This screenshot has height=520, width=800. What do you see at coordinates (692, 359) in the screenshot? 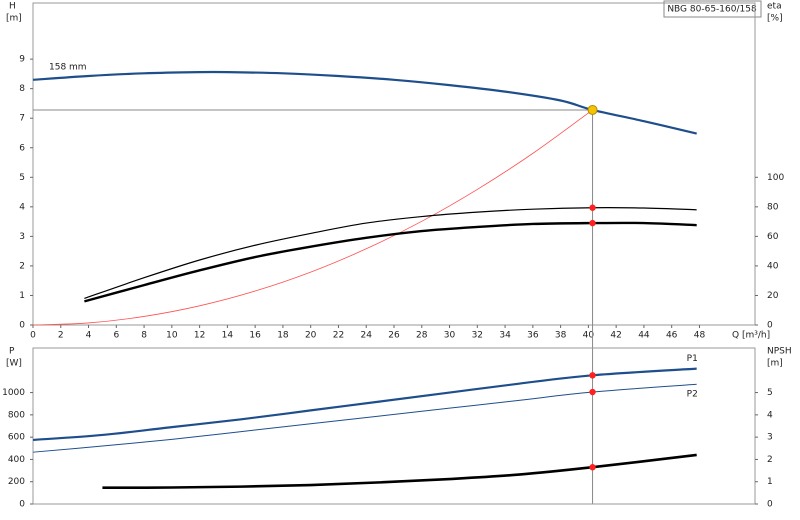
I see `series-label: P1` at bounding box center [692, 359].